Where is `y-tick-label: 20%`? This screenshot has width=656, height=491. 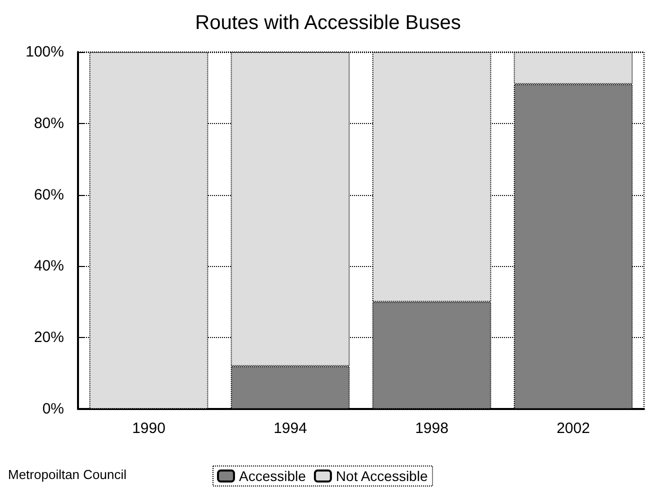 y-tick-label: 20% is located at coordinates (49, 337).